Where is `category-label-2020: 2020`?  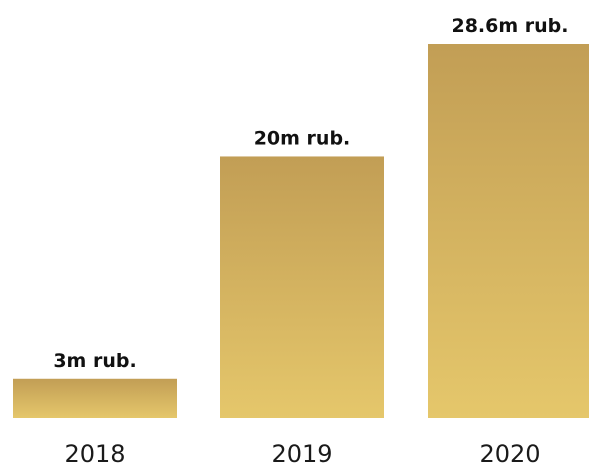 category-label-2020: 2020 is located at coordinates (509, 454).